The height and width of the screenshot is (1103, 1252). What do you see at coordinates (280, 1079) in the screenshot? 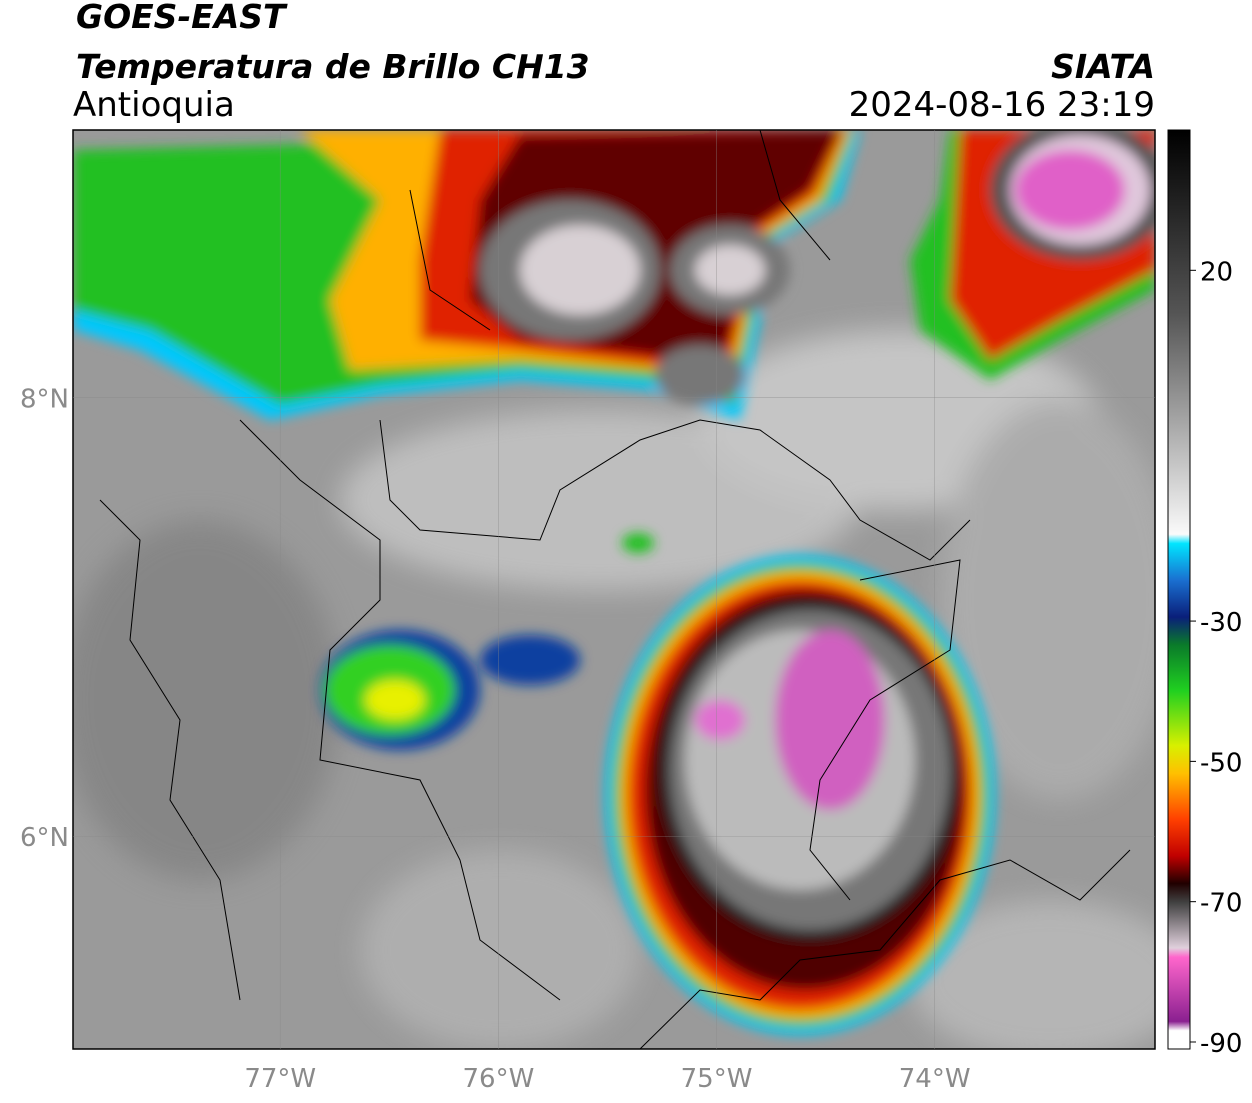
I see `x-tick-label: 77°W` at bounding box center [280, 1079].